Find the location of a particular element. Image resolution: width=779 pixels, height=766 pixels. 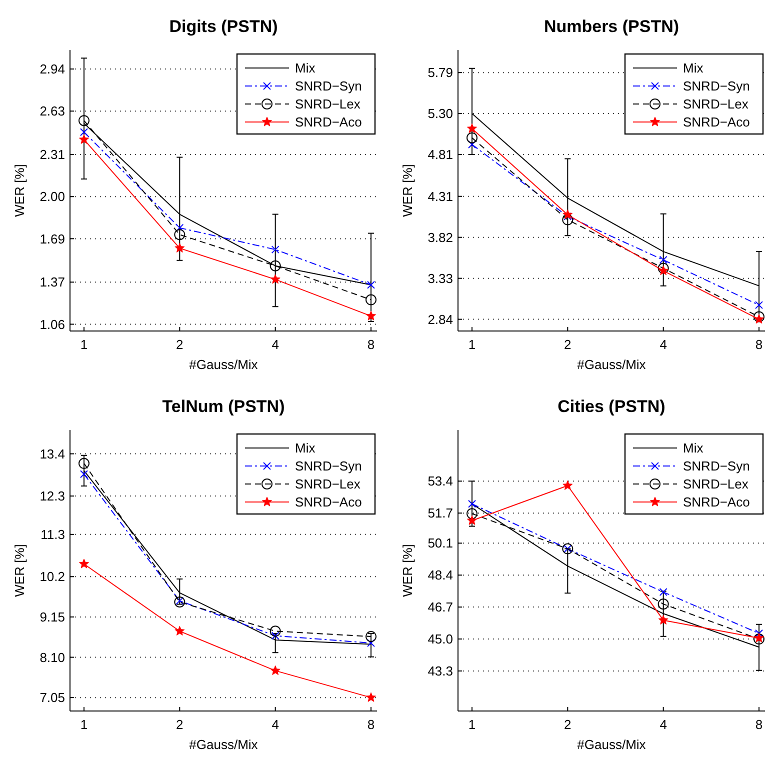

y-tick-label: 51.7 is located at coordinates (440, 513).